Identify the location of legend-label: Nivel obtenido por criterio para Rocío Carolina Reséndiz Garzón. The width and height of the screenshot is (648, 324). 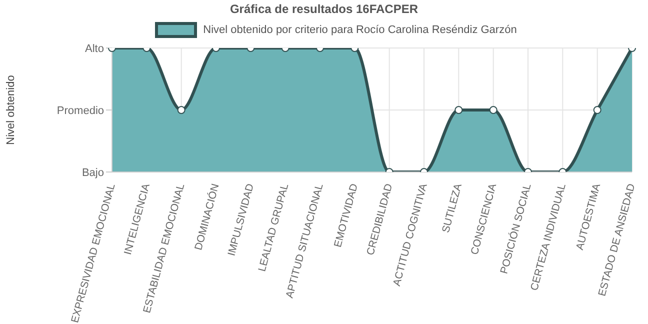
(359, 30).